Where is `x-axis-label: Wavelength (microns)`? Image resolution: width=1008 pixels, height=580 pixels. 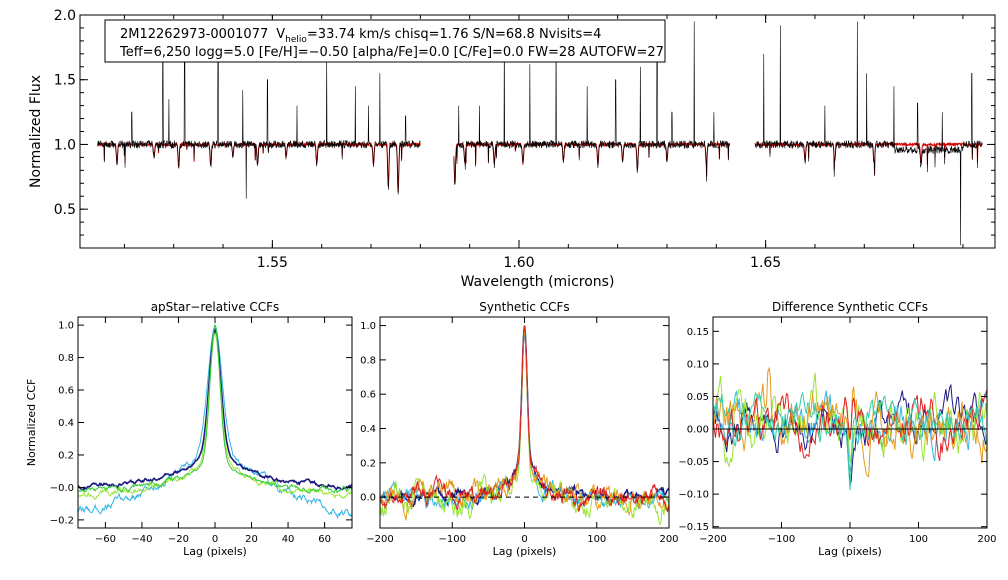 x-axis-label: Wavelength (microns) is located at coordinates (538, 282).